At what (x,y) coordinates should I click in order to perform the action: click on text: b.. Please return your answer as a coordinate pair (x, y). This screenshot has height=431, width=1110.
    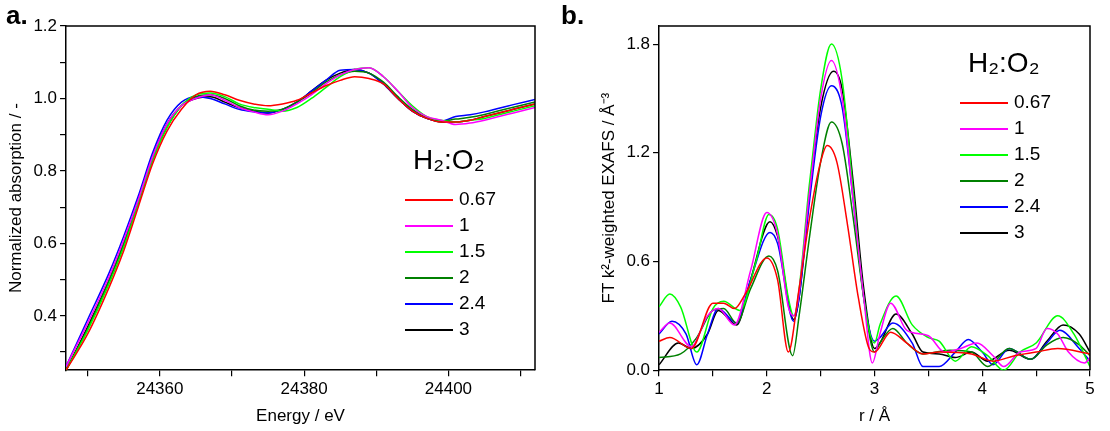
    Looking at the image, I should click on (573, 15).